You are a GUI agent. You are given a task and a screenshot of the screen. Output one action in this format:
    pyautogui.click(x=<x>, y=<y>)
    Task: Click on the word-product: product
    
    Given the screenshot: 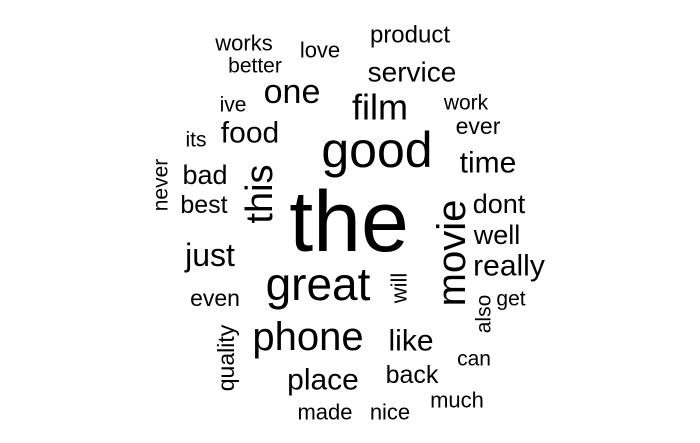 What is the action you would take?
    pyautogui.click(x=410, y=35)
    